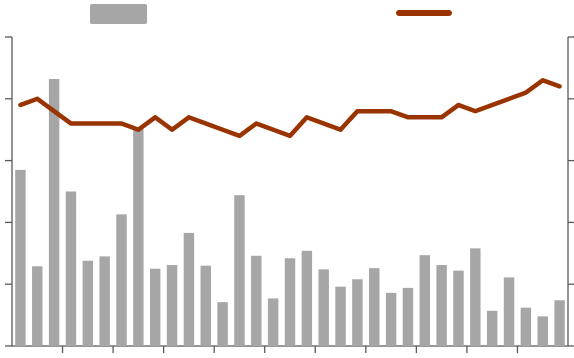 Image resolution: width=574 pixels, height=358 pixels. I want to click on legend-line-swatch, so click(424, 13).